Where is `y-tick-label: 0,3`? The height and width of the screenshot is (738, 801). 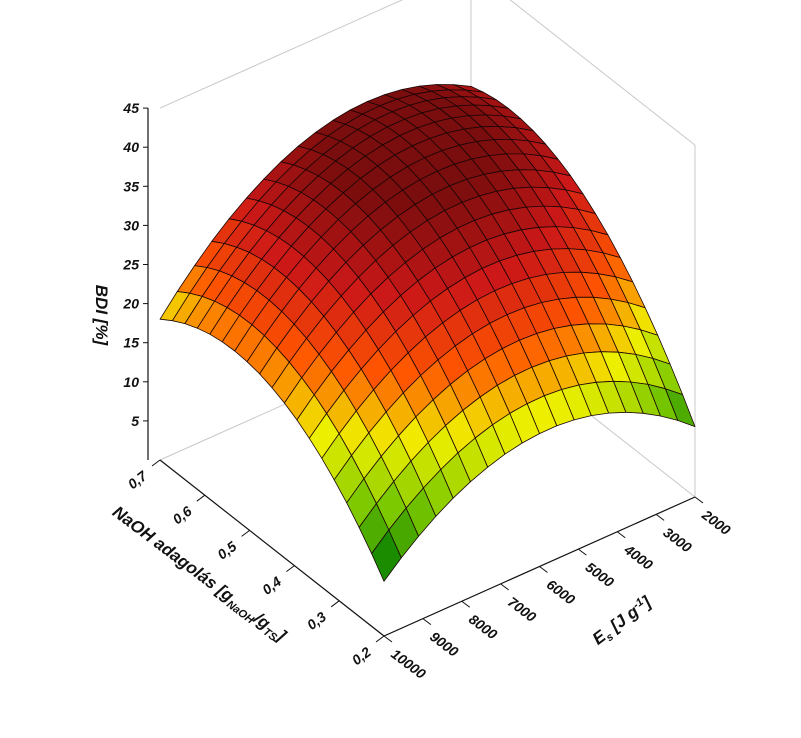 y-tick-label: 0,3 is located at coordinates (316, 620).